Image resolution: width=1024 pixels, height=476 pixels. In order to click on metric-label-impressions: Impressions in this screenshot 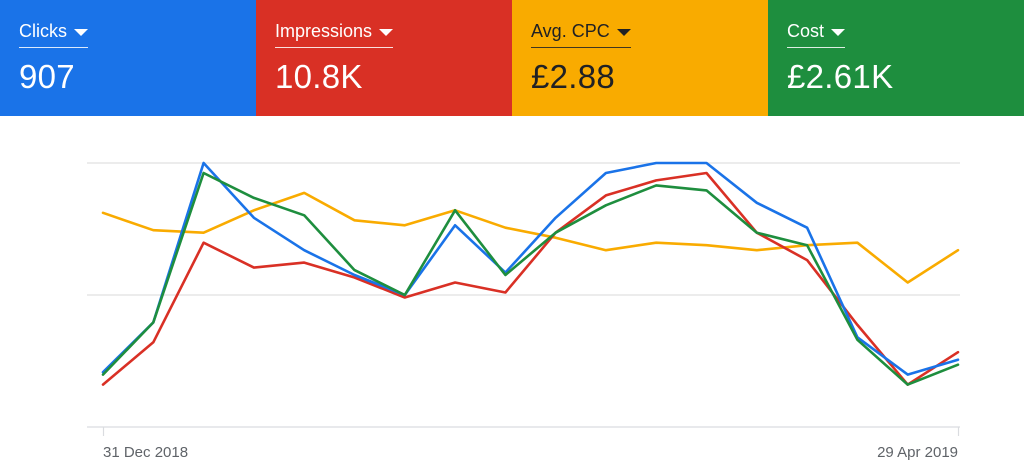, I will do `click(324, 31)`.